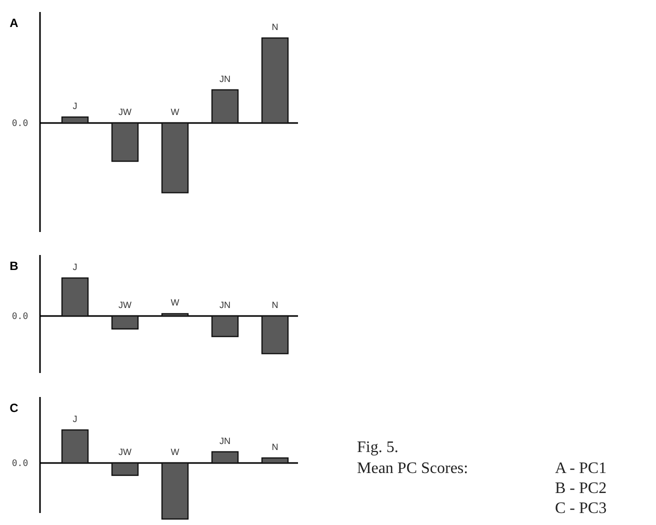 The height and width of the screenshot is (525, 656). What do you see at coordinates (14, 408) in the screenshot?
I see `chart-title: C` at bounding box center [14, 408].